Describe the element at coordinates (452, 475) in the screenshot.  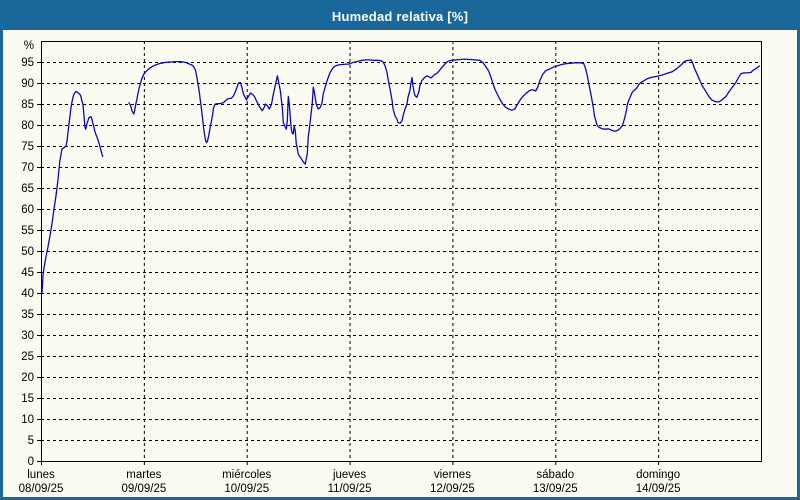
I see `day-label: viernes` at that location.